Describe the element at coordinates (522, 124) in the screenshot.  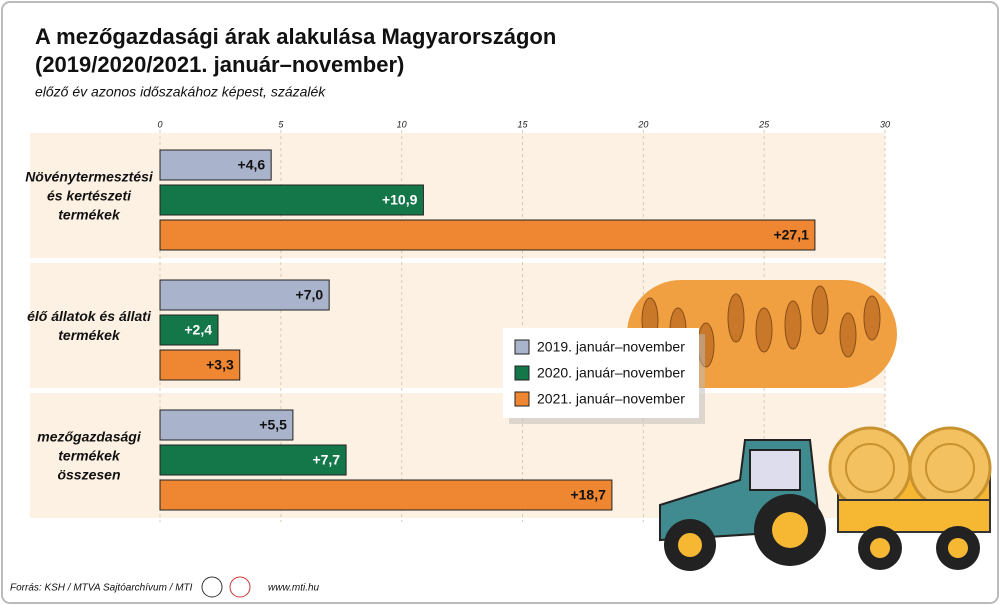
I see `x-tick-label: 15` at that location.